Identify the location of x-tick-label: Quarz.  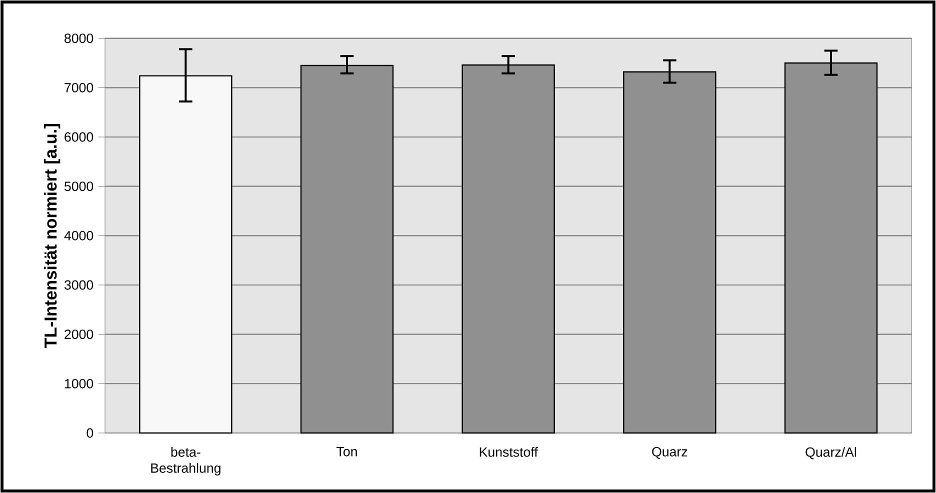
(670, 453).